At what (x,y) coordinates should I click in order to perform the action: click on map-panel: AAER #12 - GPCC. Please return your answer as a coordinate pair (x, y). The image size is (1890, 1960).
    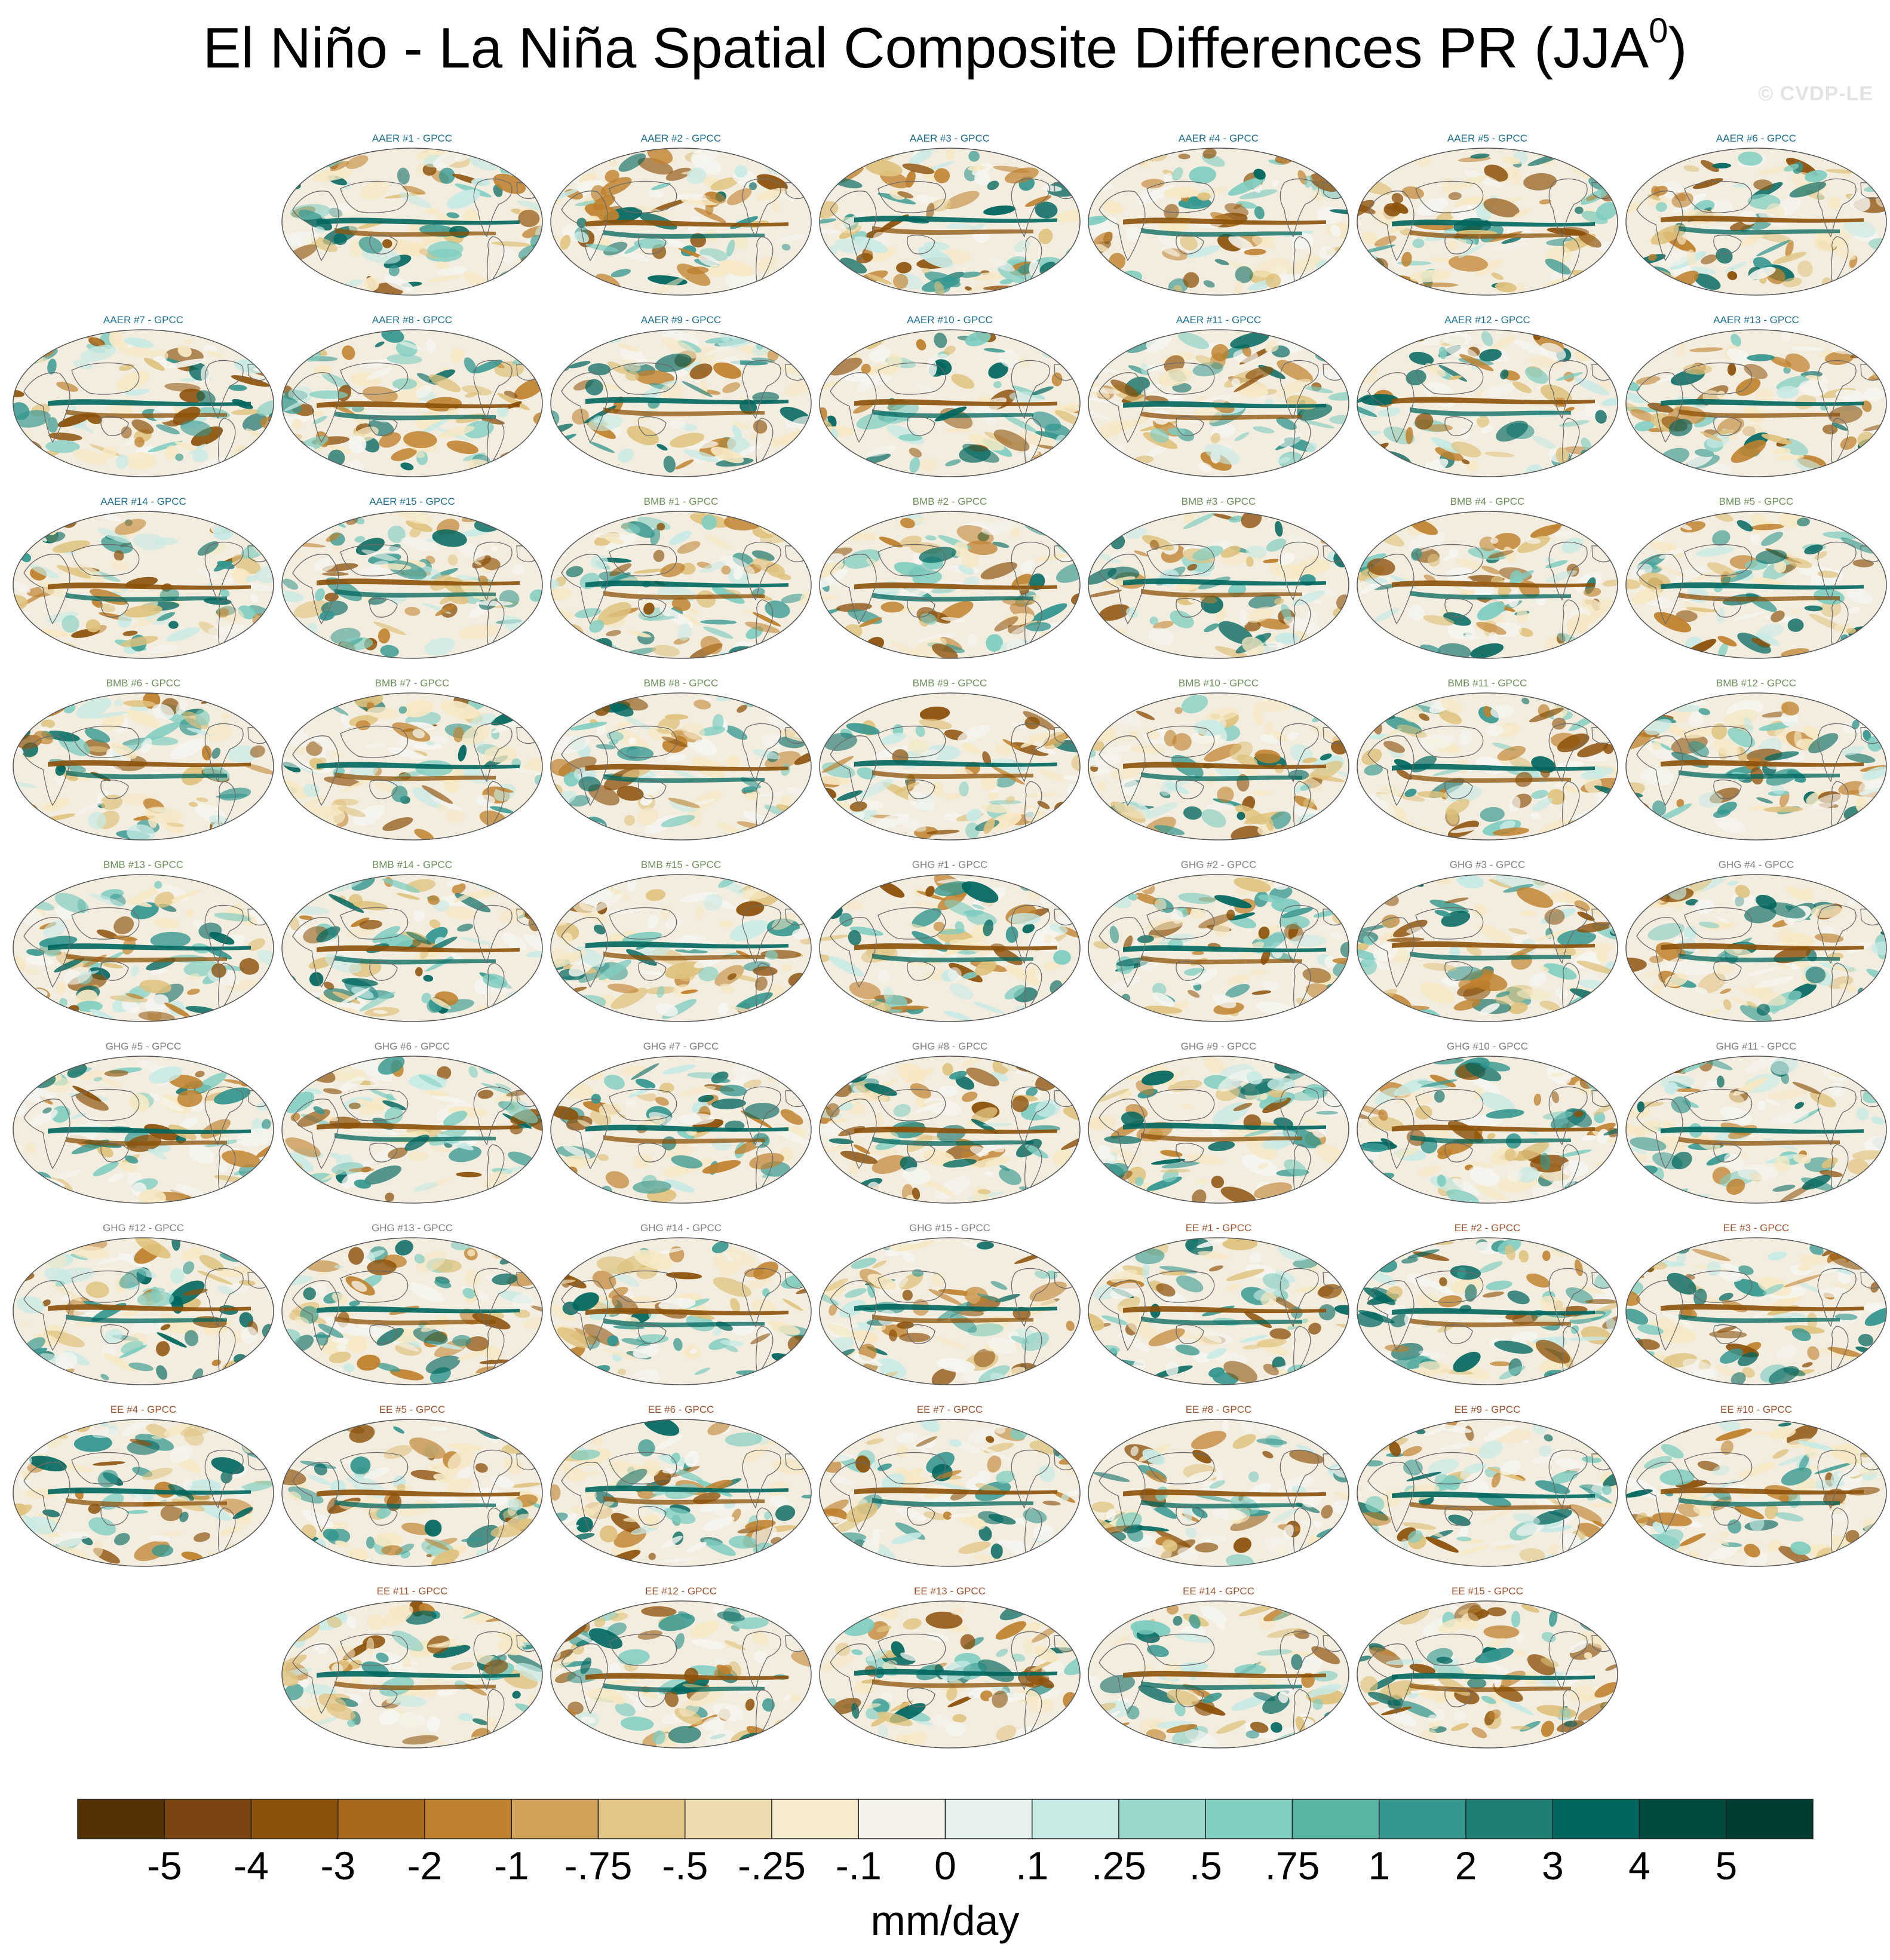
    Looking at the image, I should click on (1488, 403).